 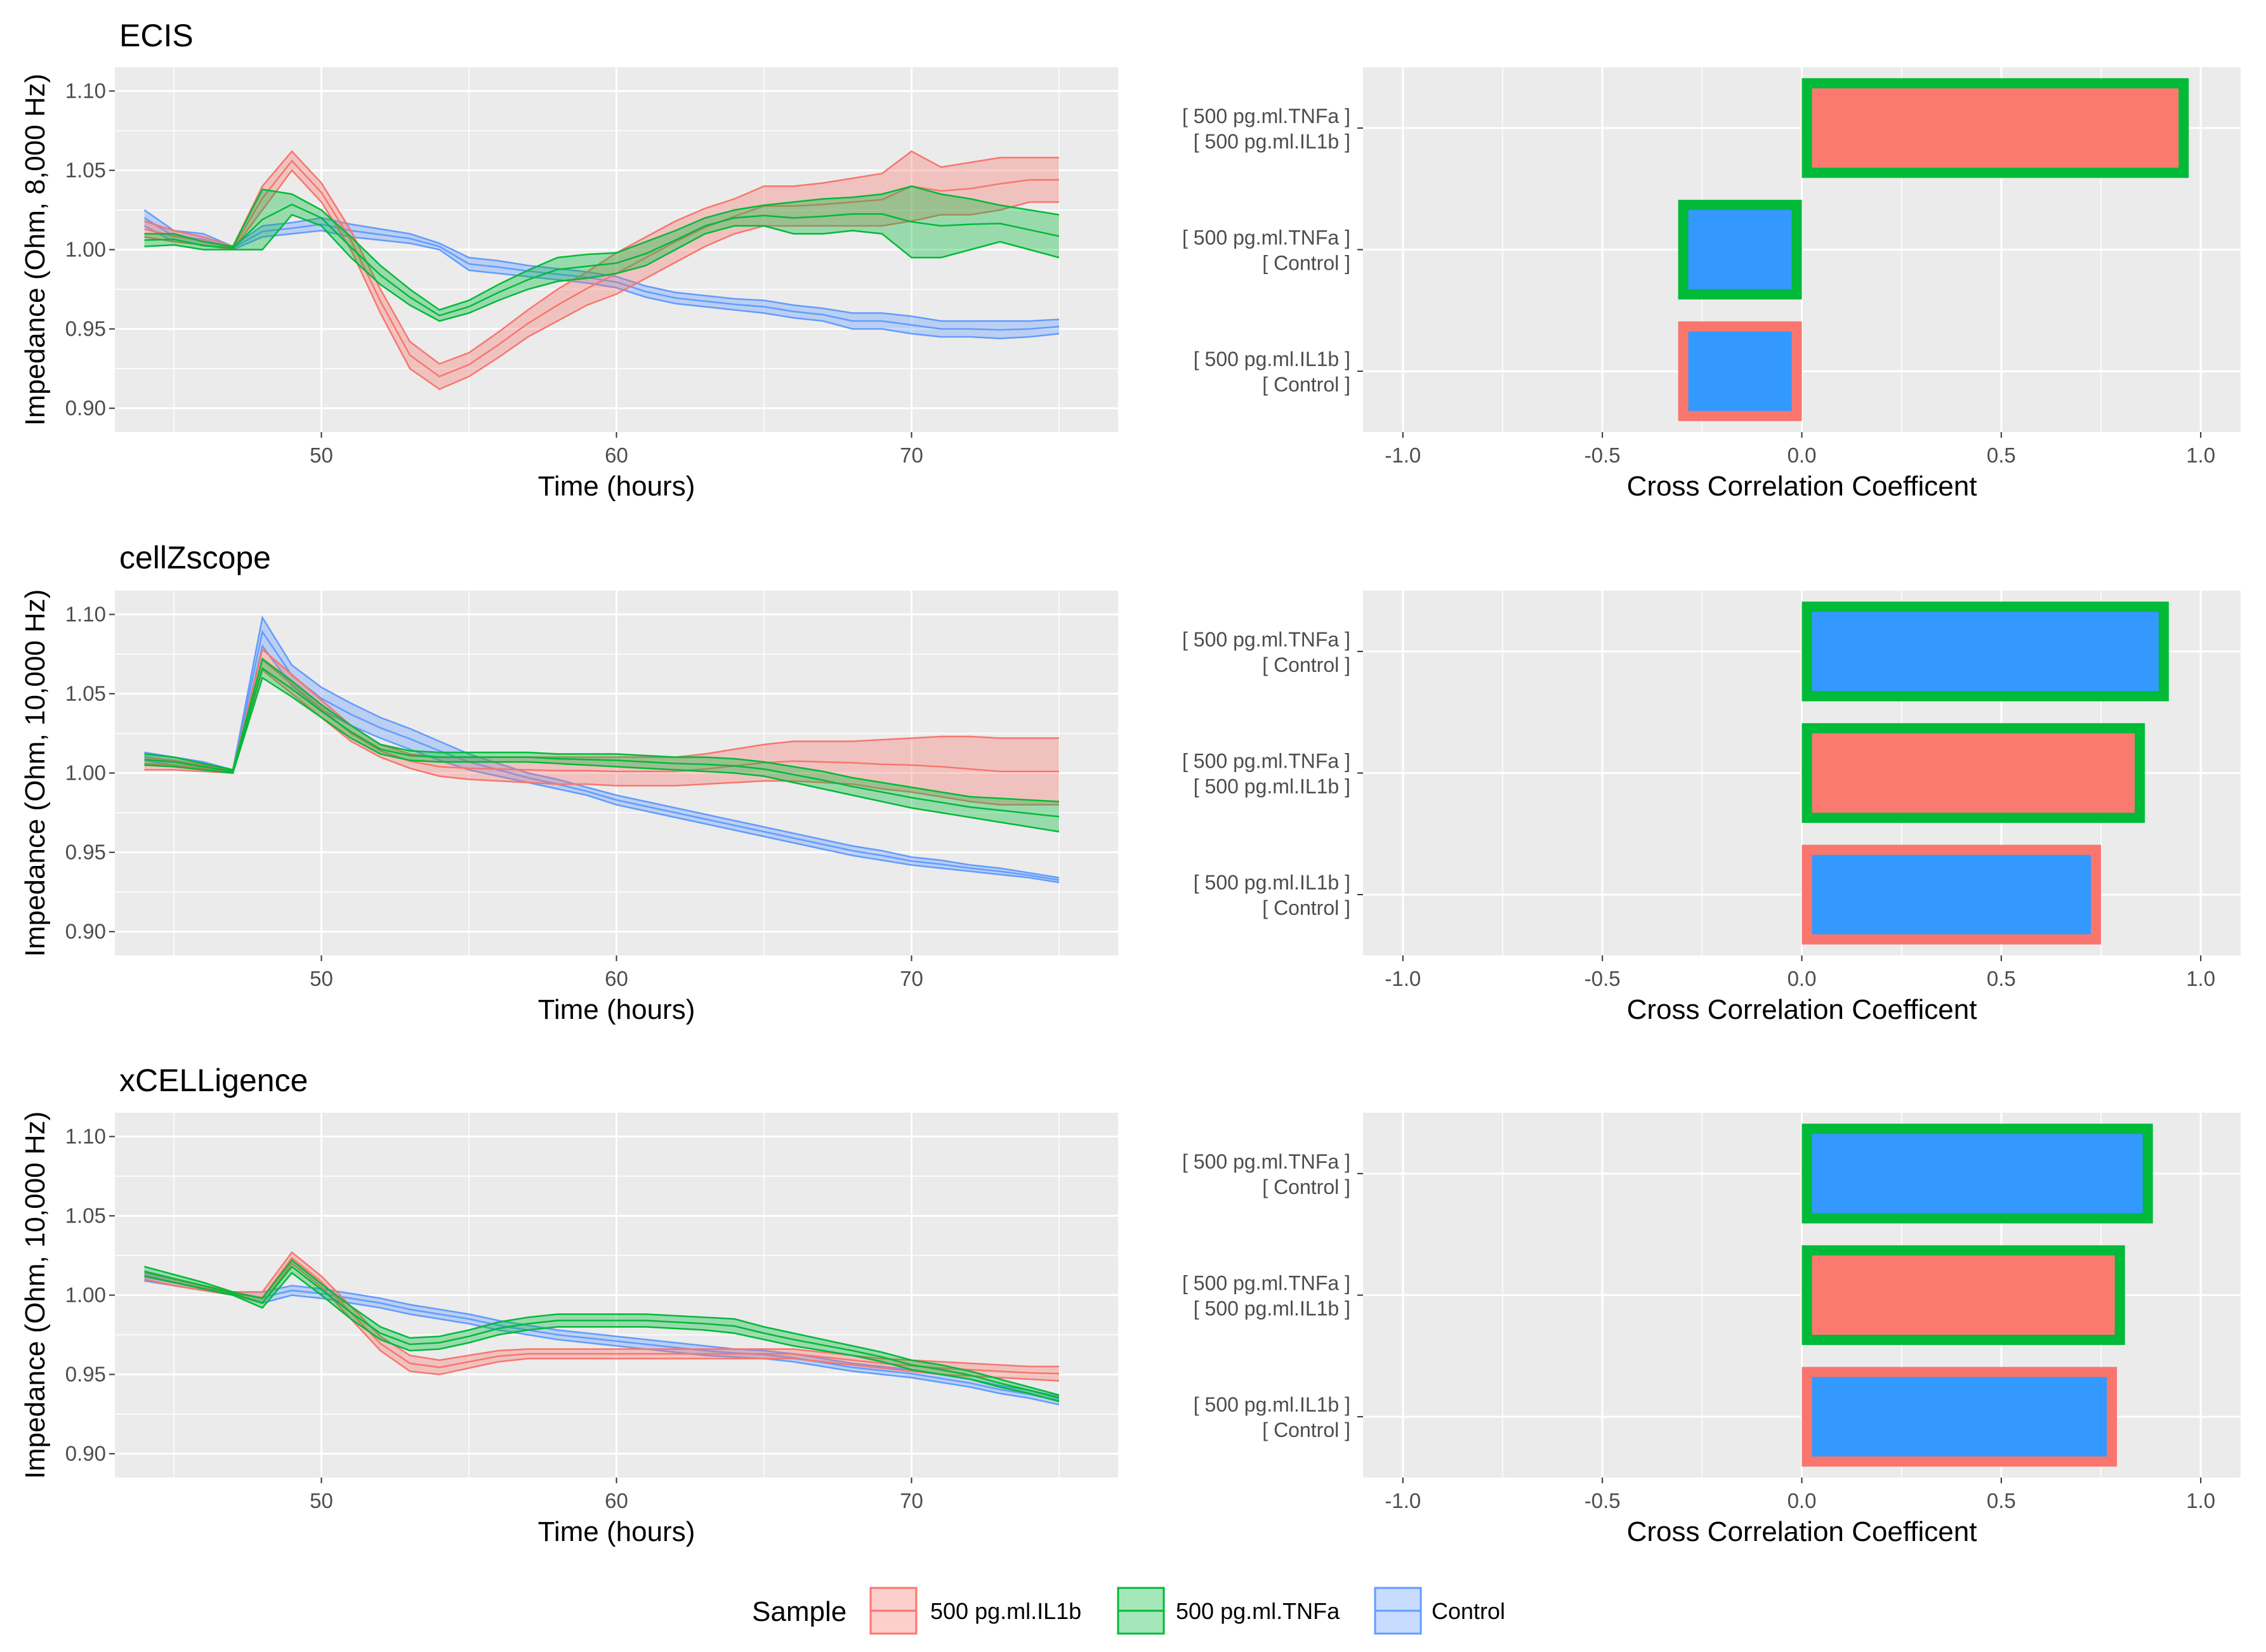 What do you see at coordinates (195, 557) in the screenshot?
I see `cellzscope-title: cellZscope` at bounding box center [195, 557].